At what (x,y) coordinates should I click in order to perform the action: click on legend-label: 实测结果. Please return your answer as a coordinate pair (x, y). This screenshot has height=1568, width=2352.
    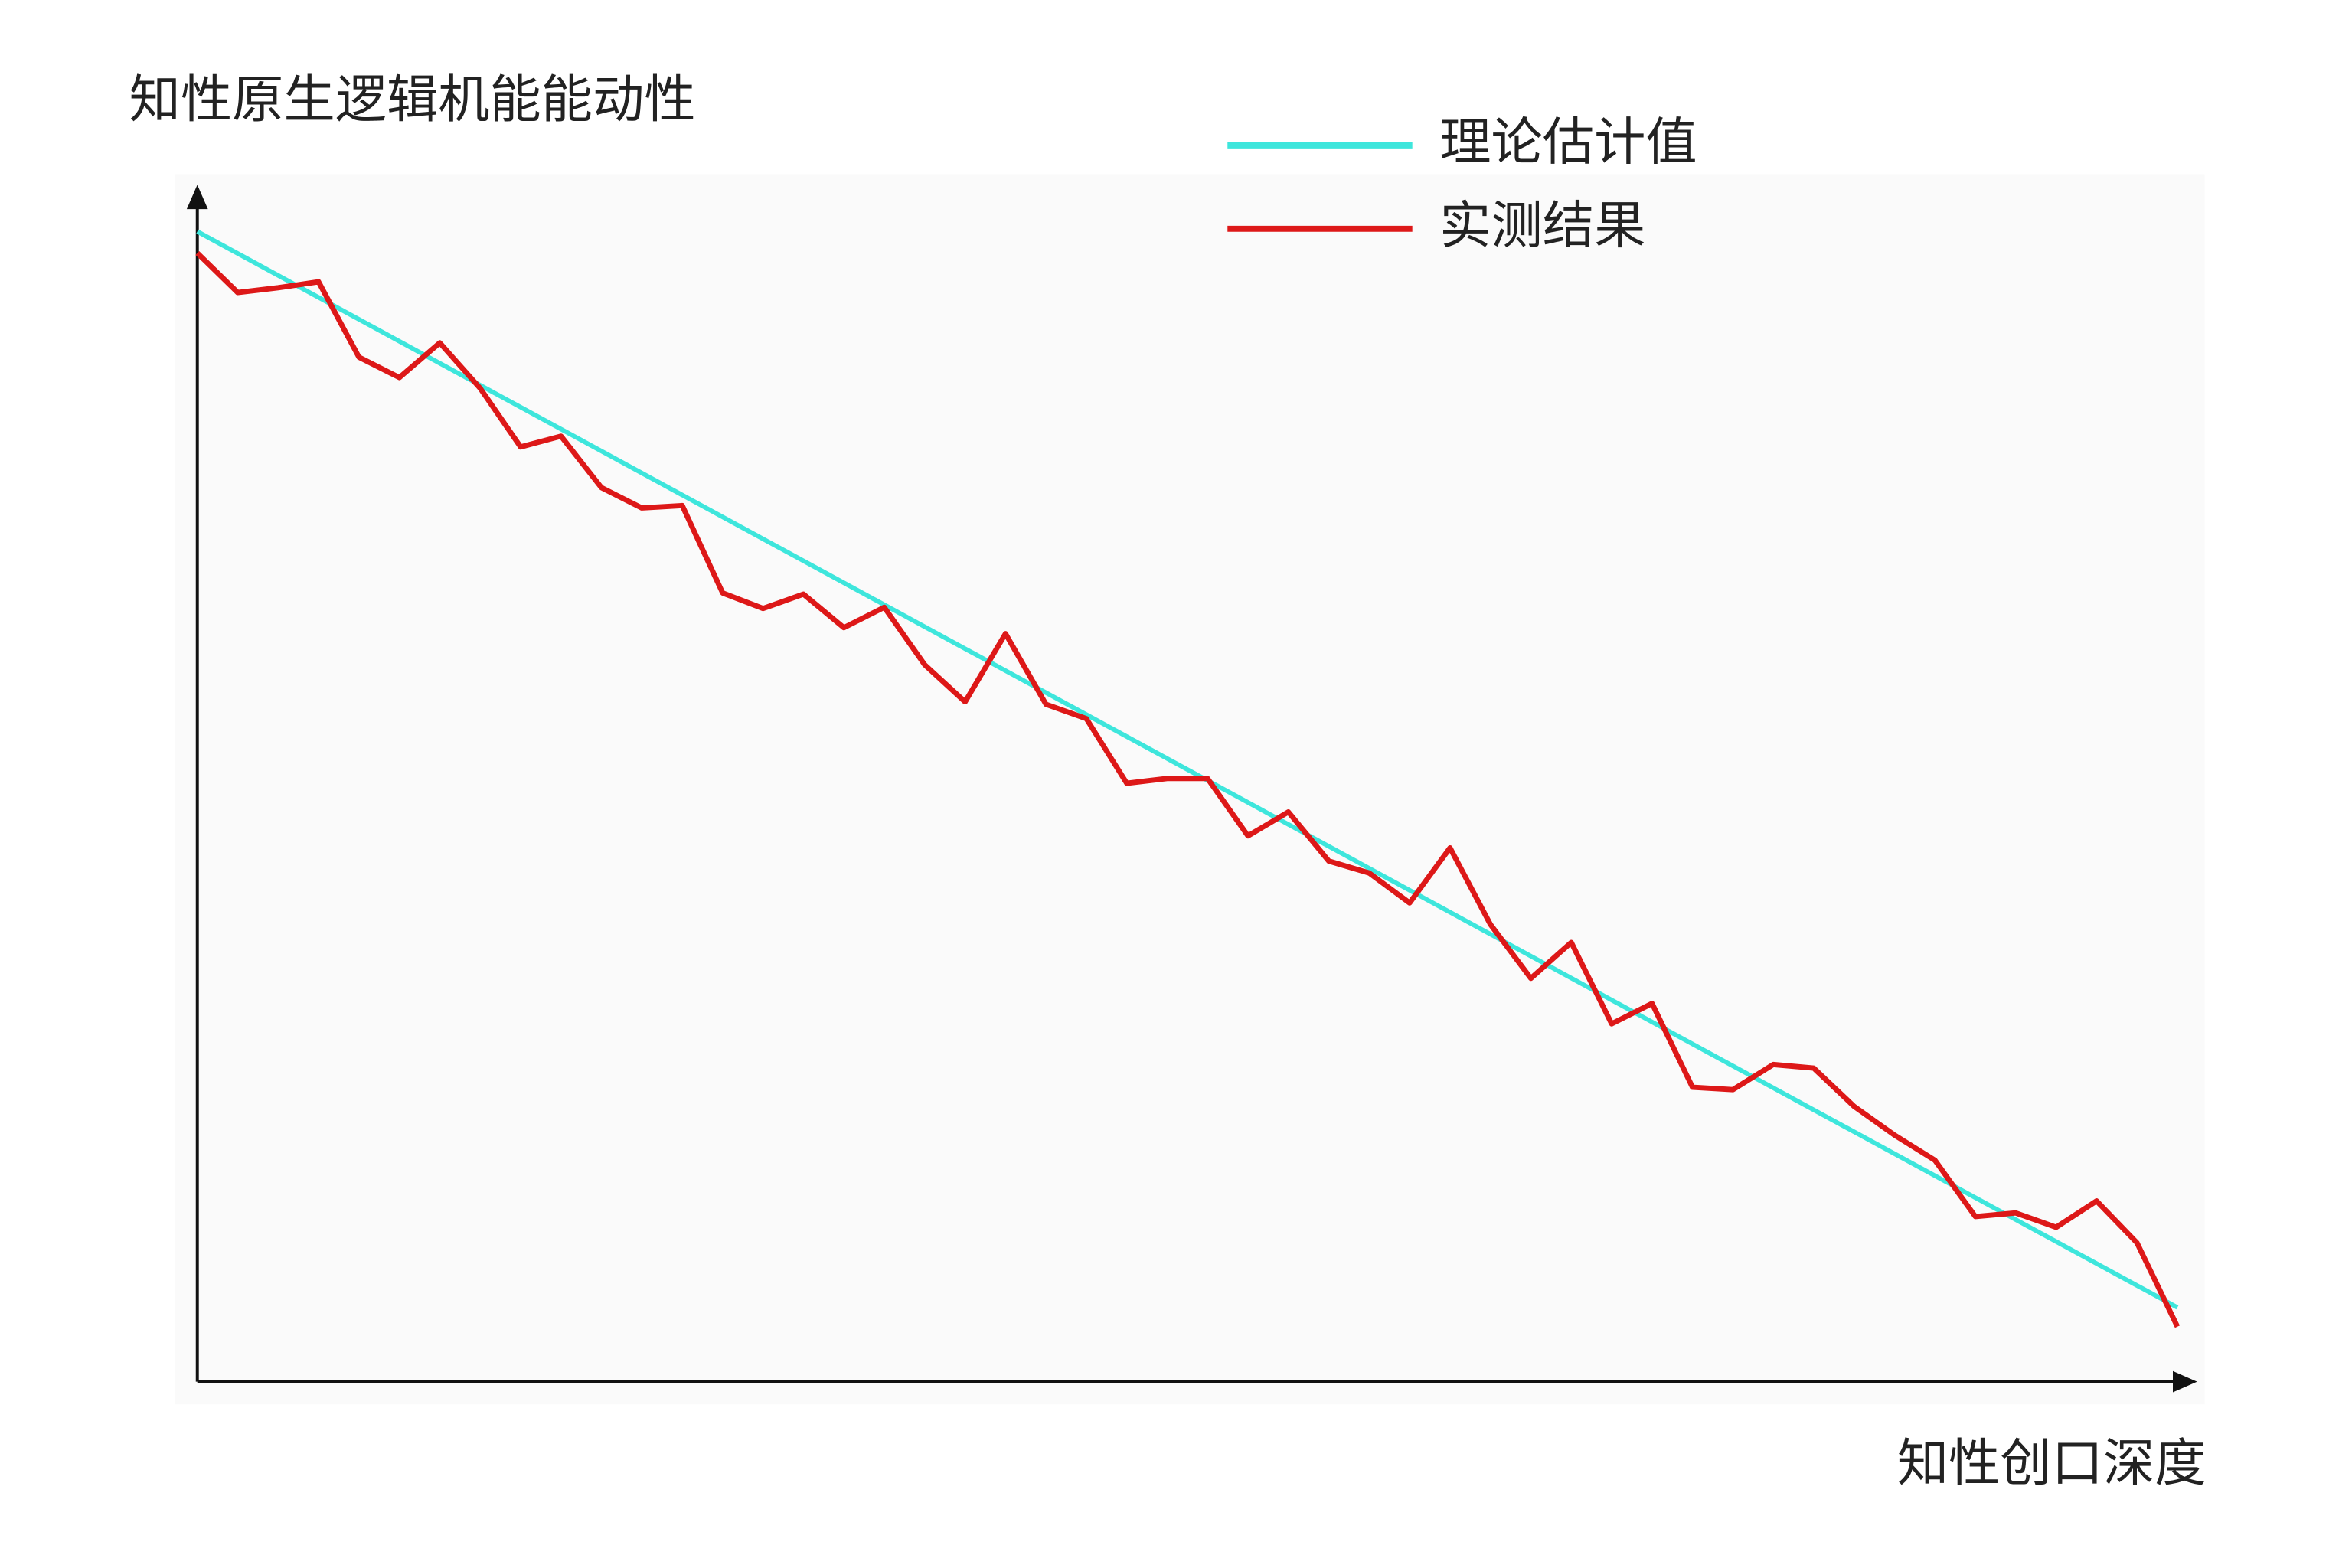
    Looking at the image, I should click on (1542, 225).